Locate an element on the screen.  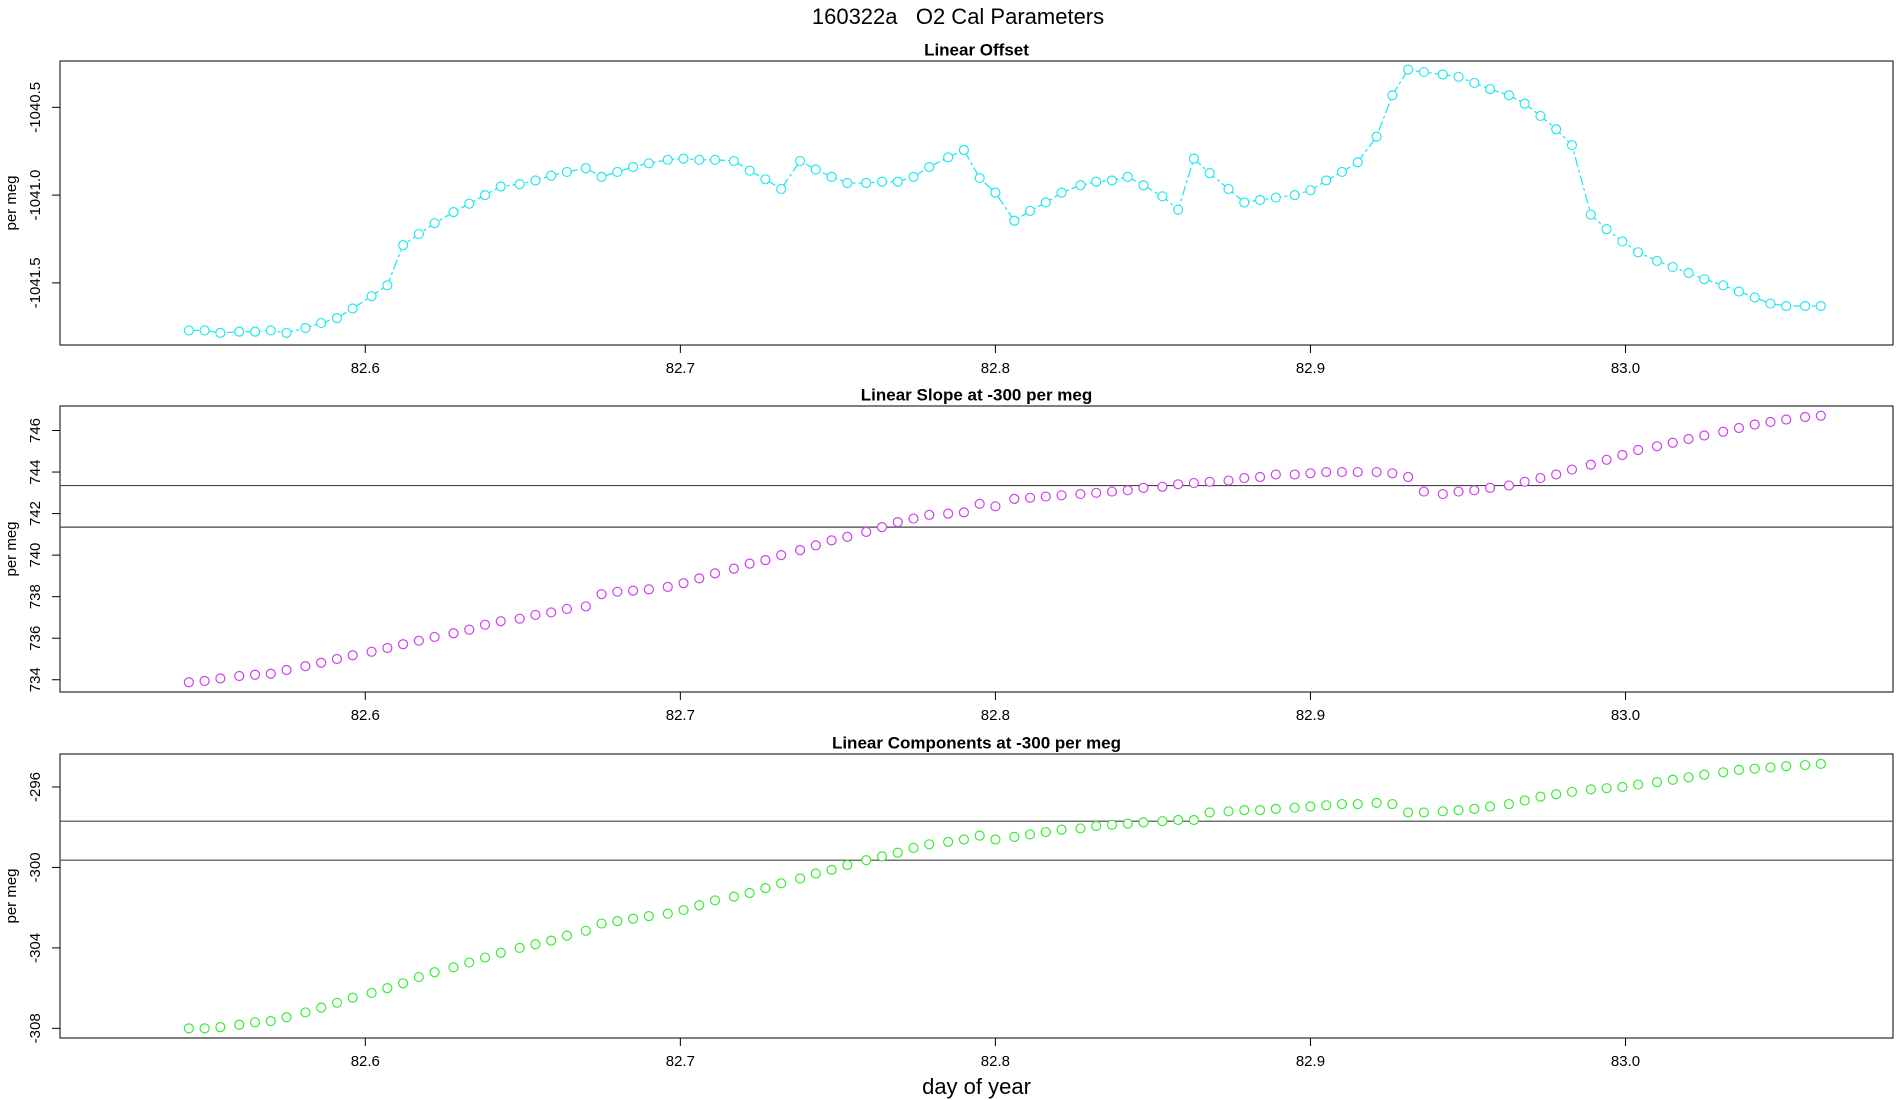
y-tick-label: 738 is located at coordinates (35, 596).